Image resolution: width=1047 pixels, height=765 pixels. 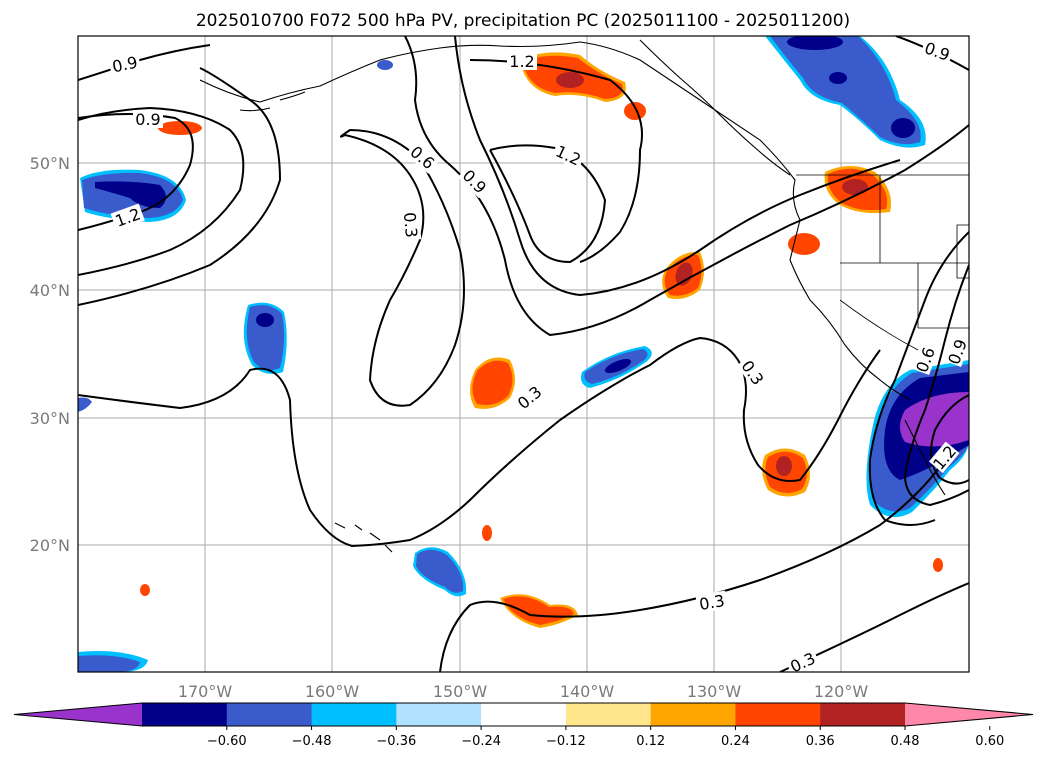 I want to click on precip-blob-147w, so click(x=492, y=383).